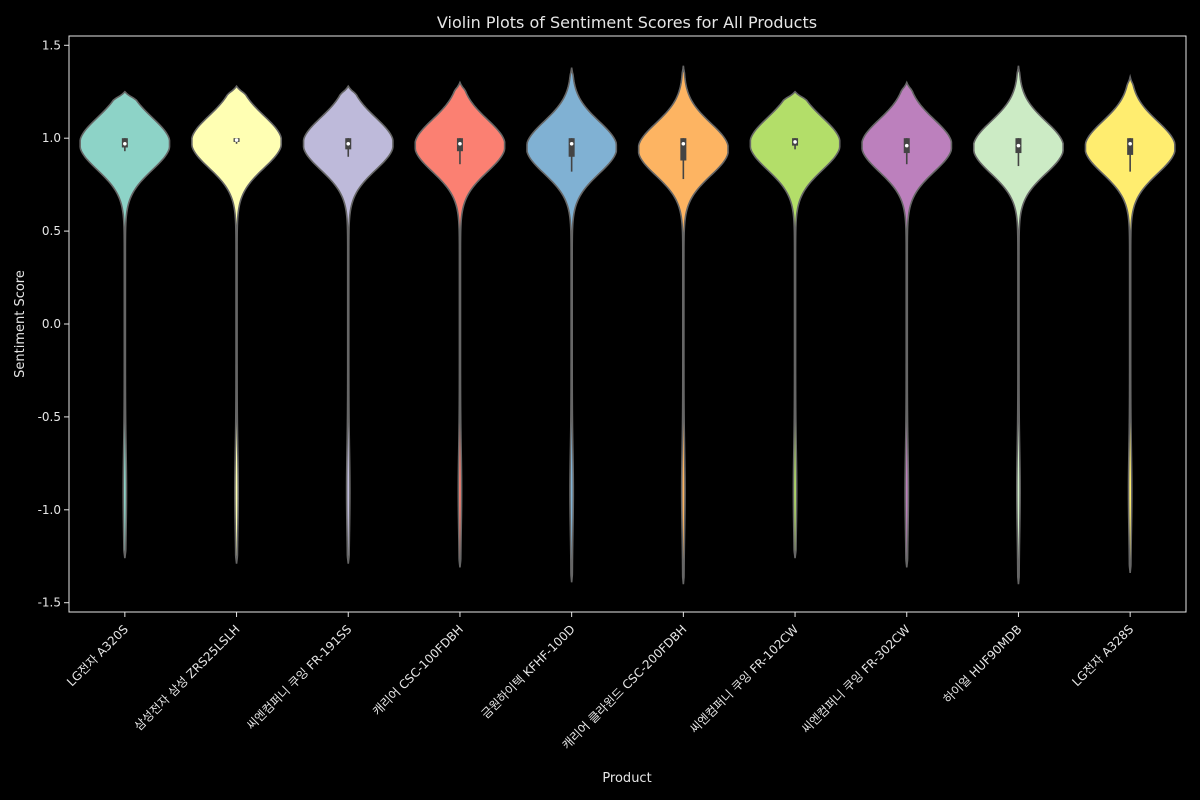 Image resolution: width=1200 pixels, height=800 pixels. Describe the element at coordinates (49, 510) in the screenshot. I see `y-tick-label: -1.0` at that location.